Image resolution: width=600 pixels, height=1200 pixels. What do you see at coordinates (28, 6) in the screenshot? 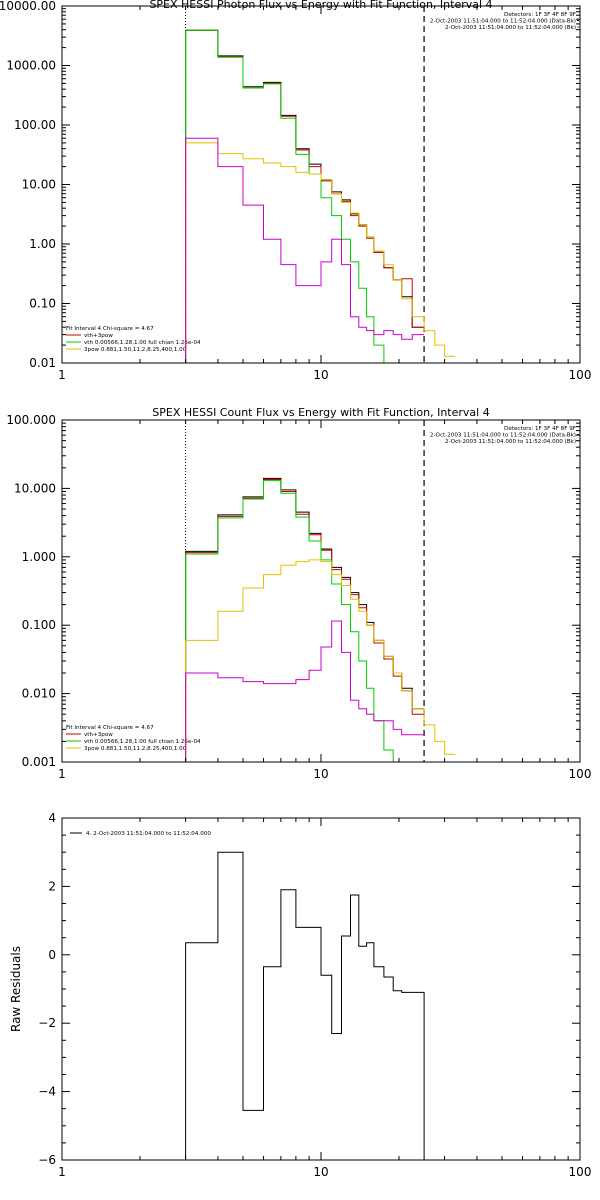
I see `photon-flux-y-tick-label: 10000.00` at bounding box center [28, 6].